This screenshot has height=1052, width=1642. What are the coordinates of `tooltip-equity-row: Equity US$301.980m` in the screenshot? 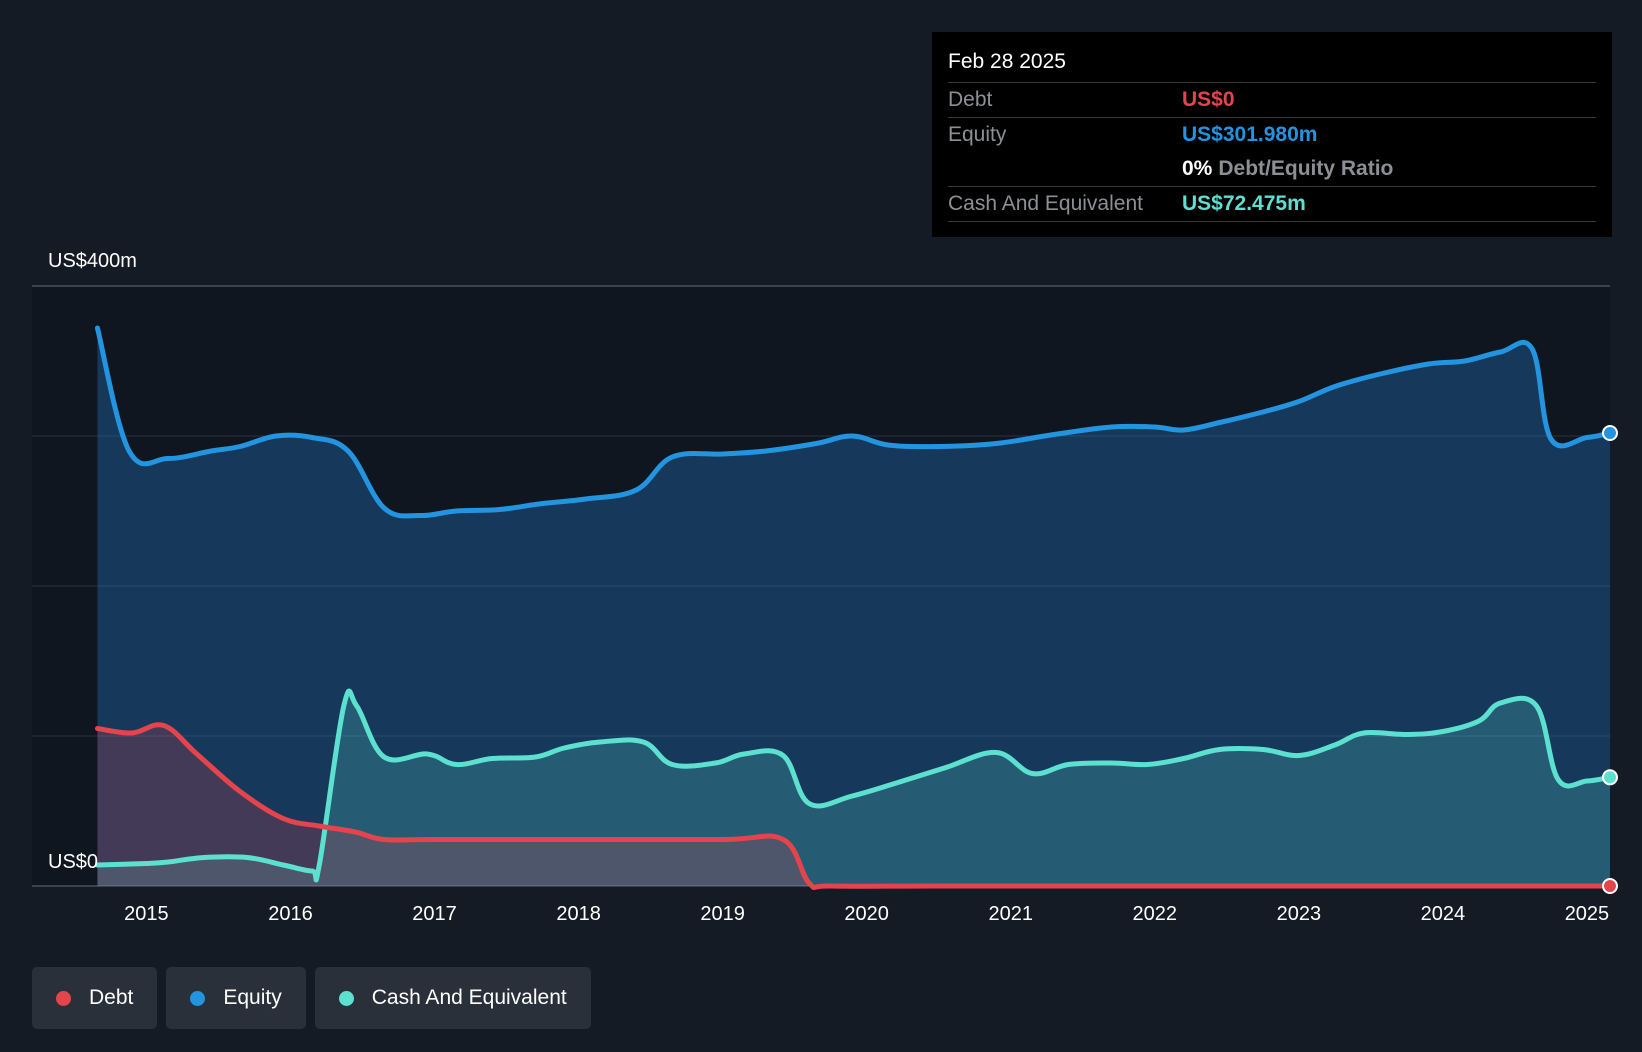 It's located at (1272, 135).